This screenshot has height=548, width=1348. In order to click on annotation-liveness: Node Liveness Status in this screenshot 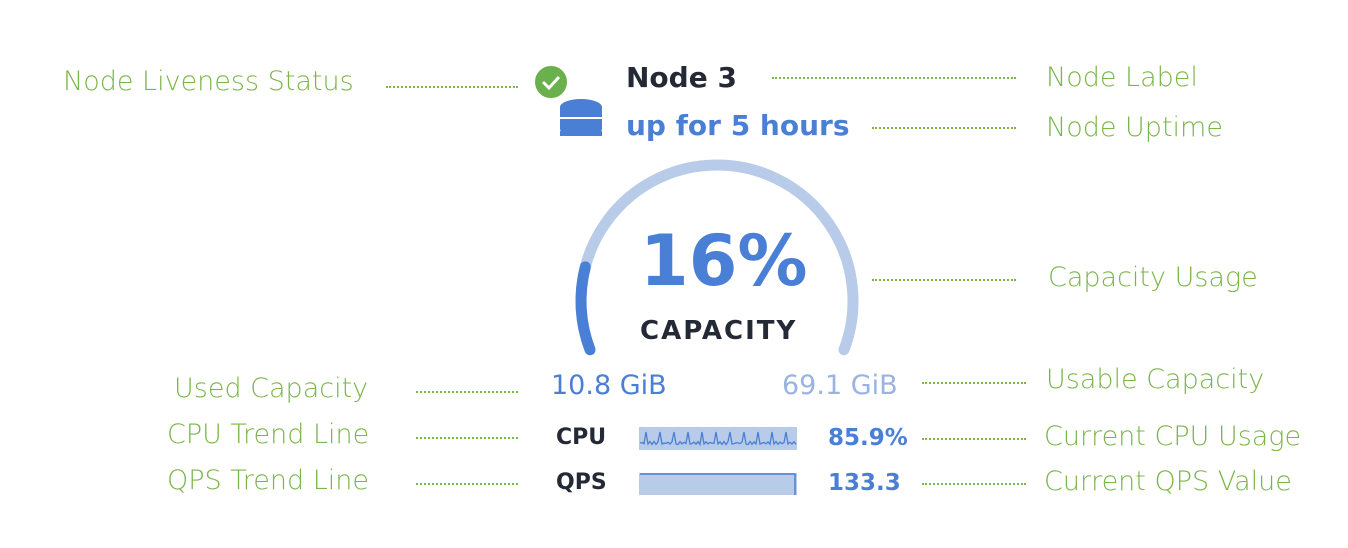, I will do `click(208, 81)`.